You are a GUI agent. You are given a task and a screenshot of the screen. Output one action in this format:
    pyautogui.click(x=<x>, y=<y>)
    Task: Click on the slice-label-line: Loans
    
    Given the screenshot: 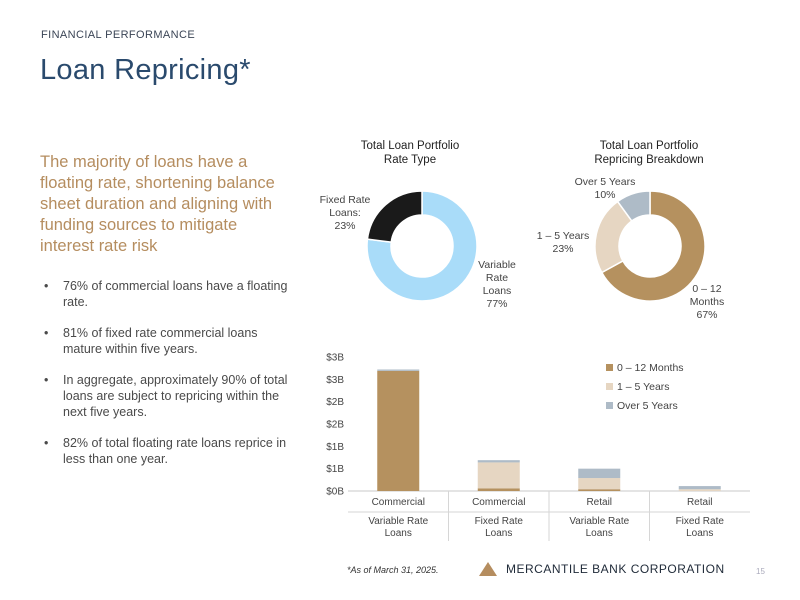 What is the action you would take?
    pyautogui.click(x=497, y=291)
    